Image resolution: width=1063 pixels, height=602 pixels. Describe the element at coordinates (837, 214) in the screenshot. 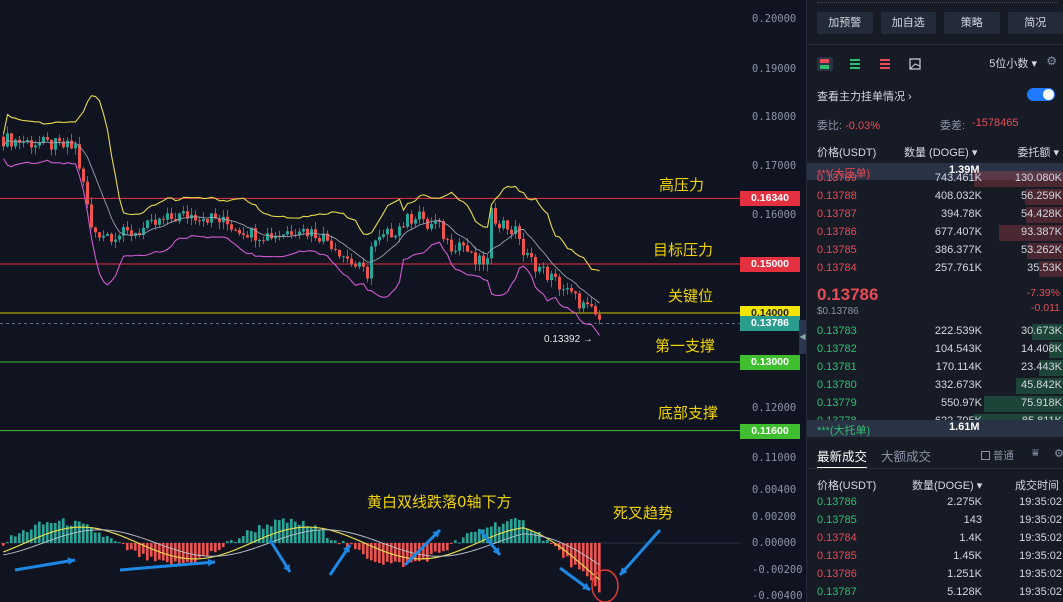

I see `row-price: 0.13787` at that location.